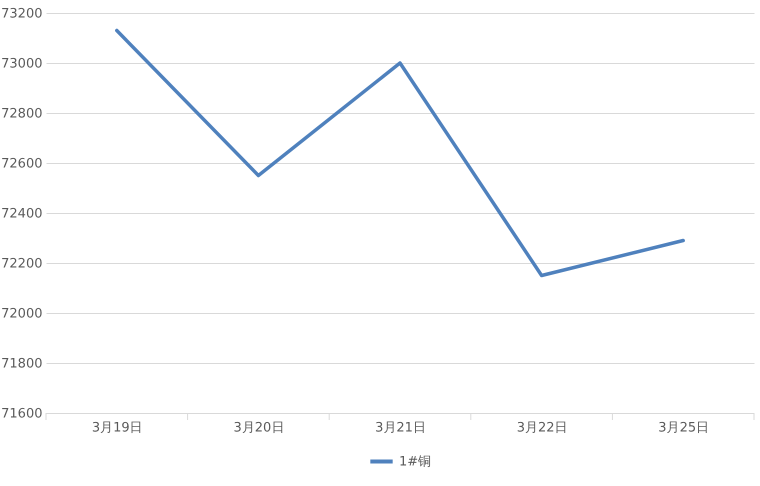 This screenshot has width=760, height=486. Describe the element at coordinates (21, 314) in the screenshot. I see `y-tick-label: 72000` at that location.